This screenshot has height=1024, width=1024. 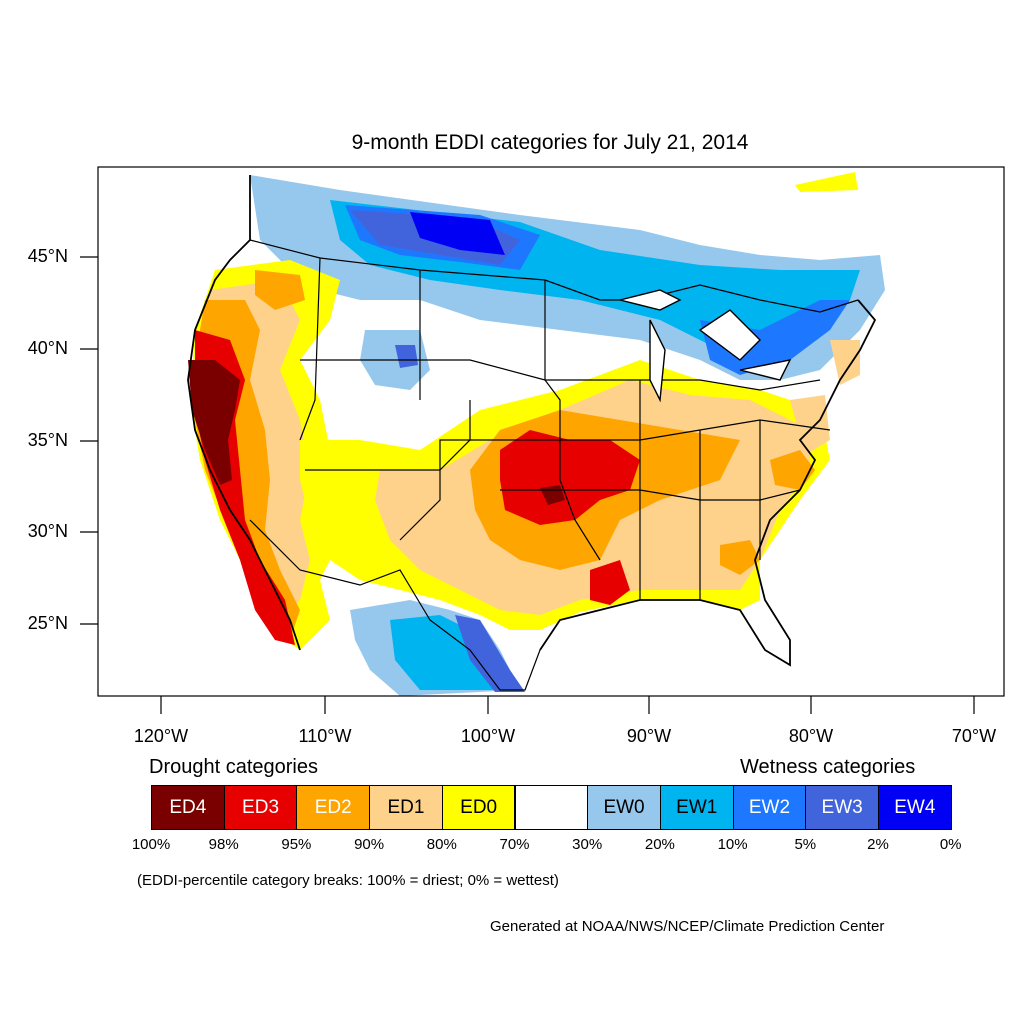 I want to click on dry-south-ed3, so click(x=570, y=477).